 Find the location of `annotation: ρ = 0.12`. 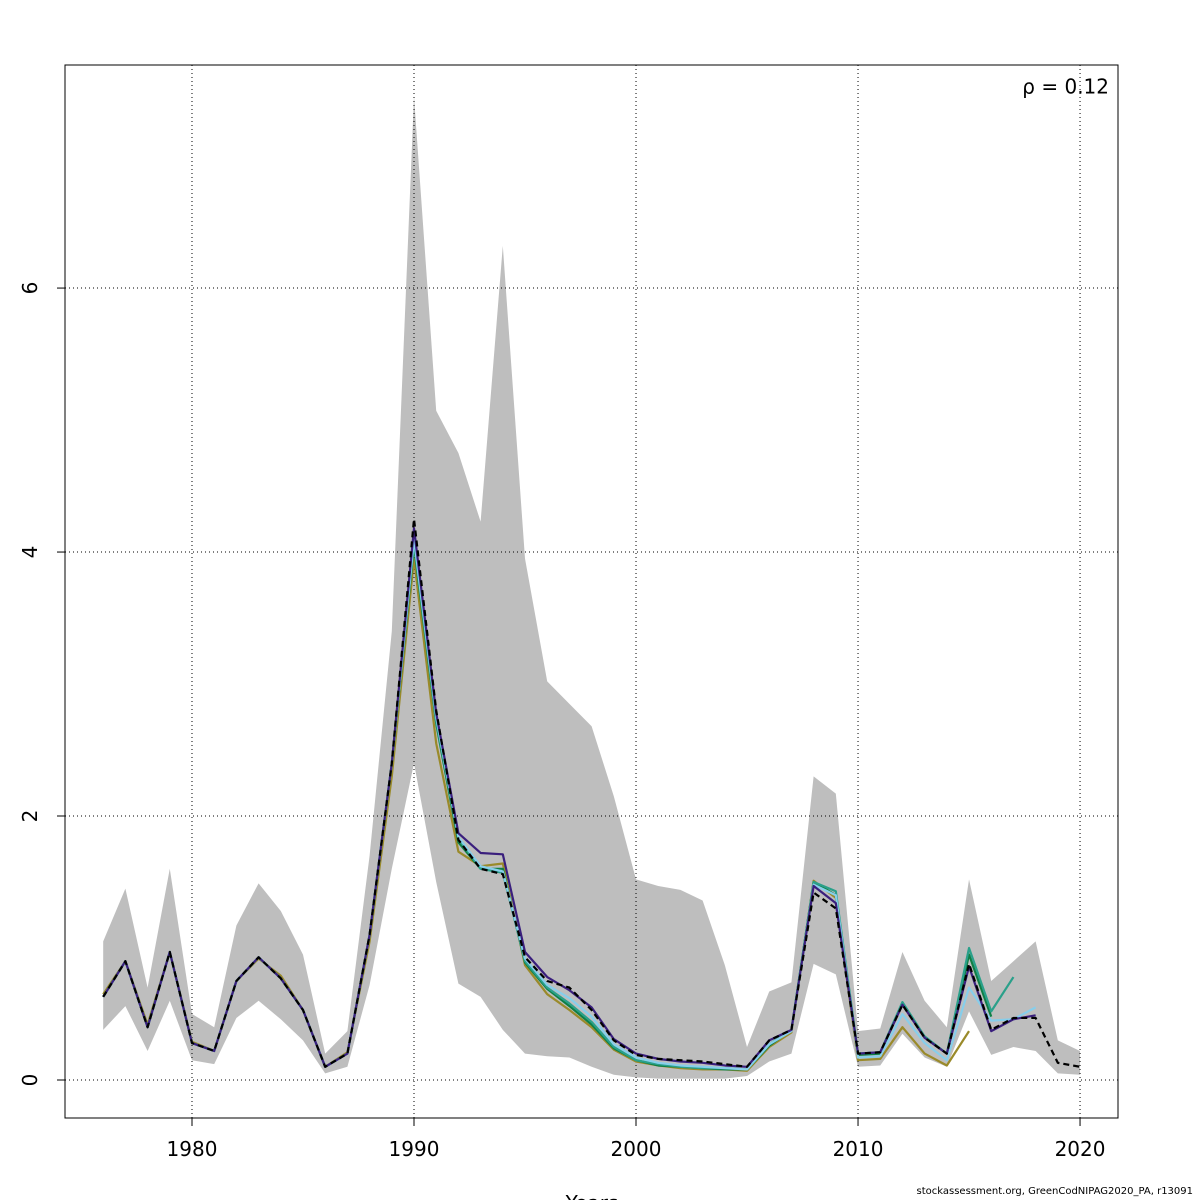

annotation: ρ = 0.12 is located at coordinates (1065, 87).